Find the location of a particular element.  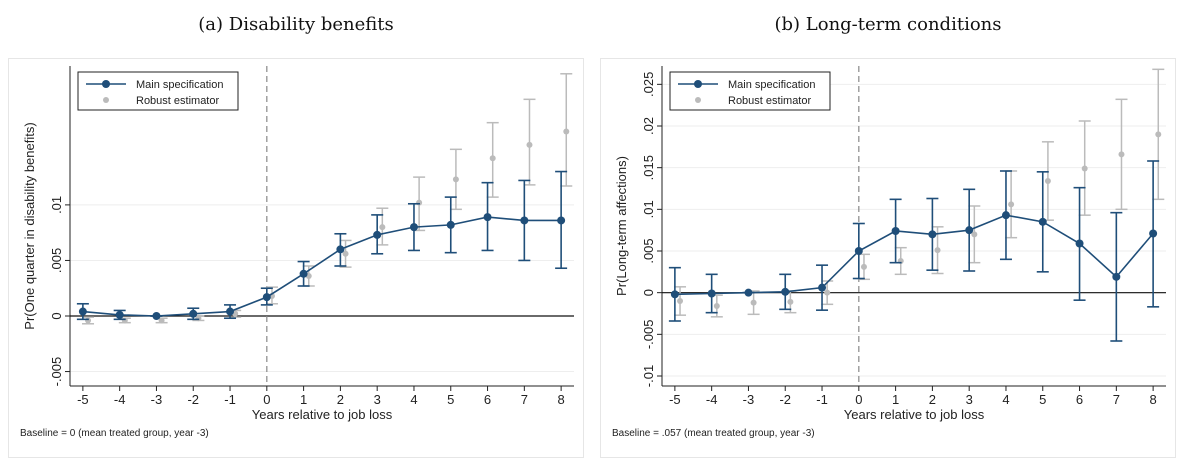

chart-a-legend-robust-swatch-point is located at coordinates (106, 100).